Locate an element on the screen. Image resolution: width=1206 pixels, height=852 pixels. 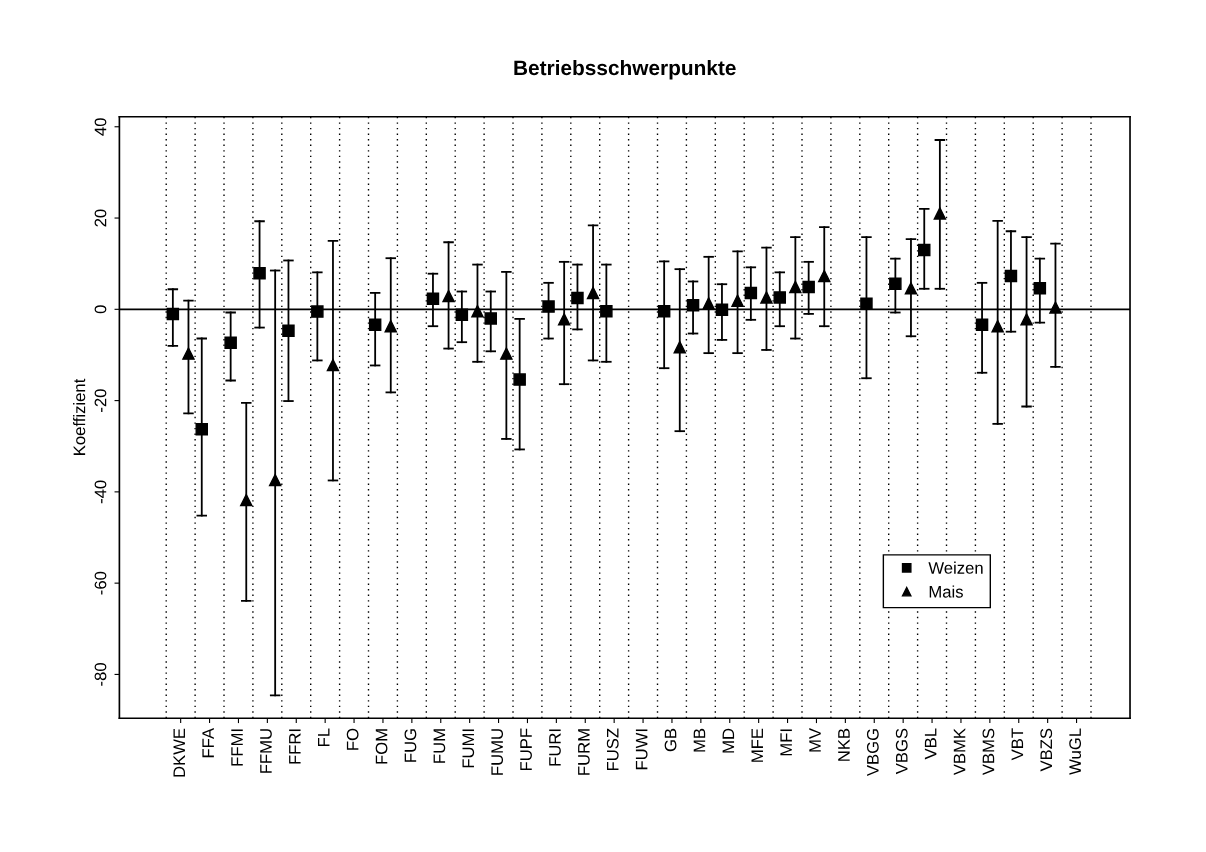
x-tick-label: VBGS is located at coordinates (901, 751).